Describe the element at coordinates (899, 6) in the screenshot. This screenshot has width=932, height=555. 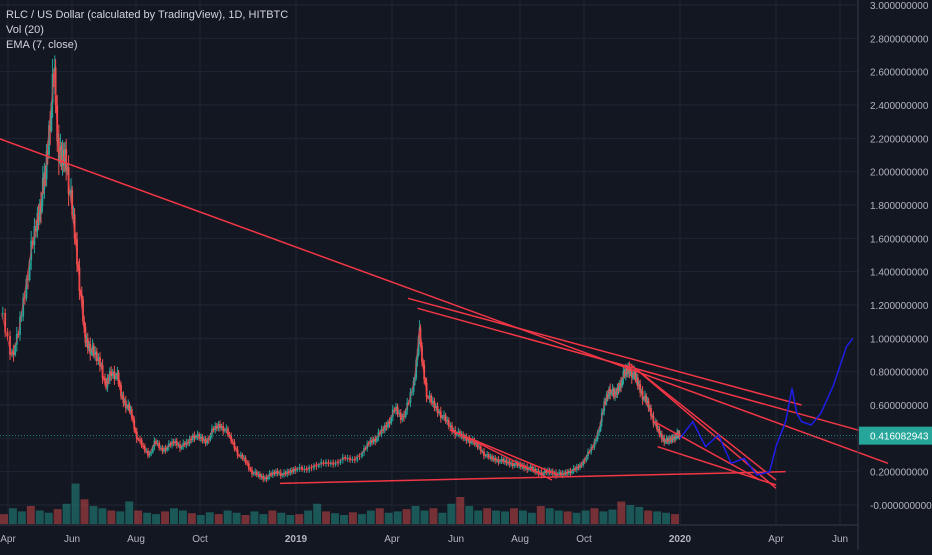
I see `y-tick-label: 3.000000000` at that location.